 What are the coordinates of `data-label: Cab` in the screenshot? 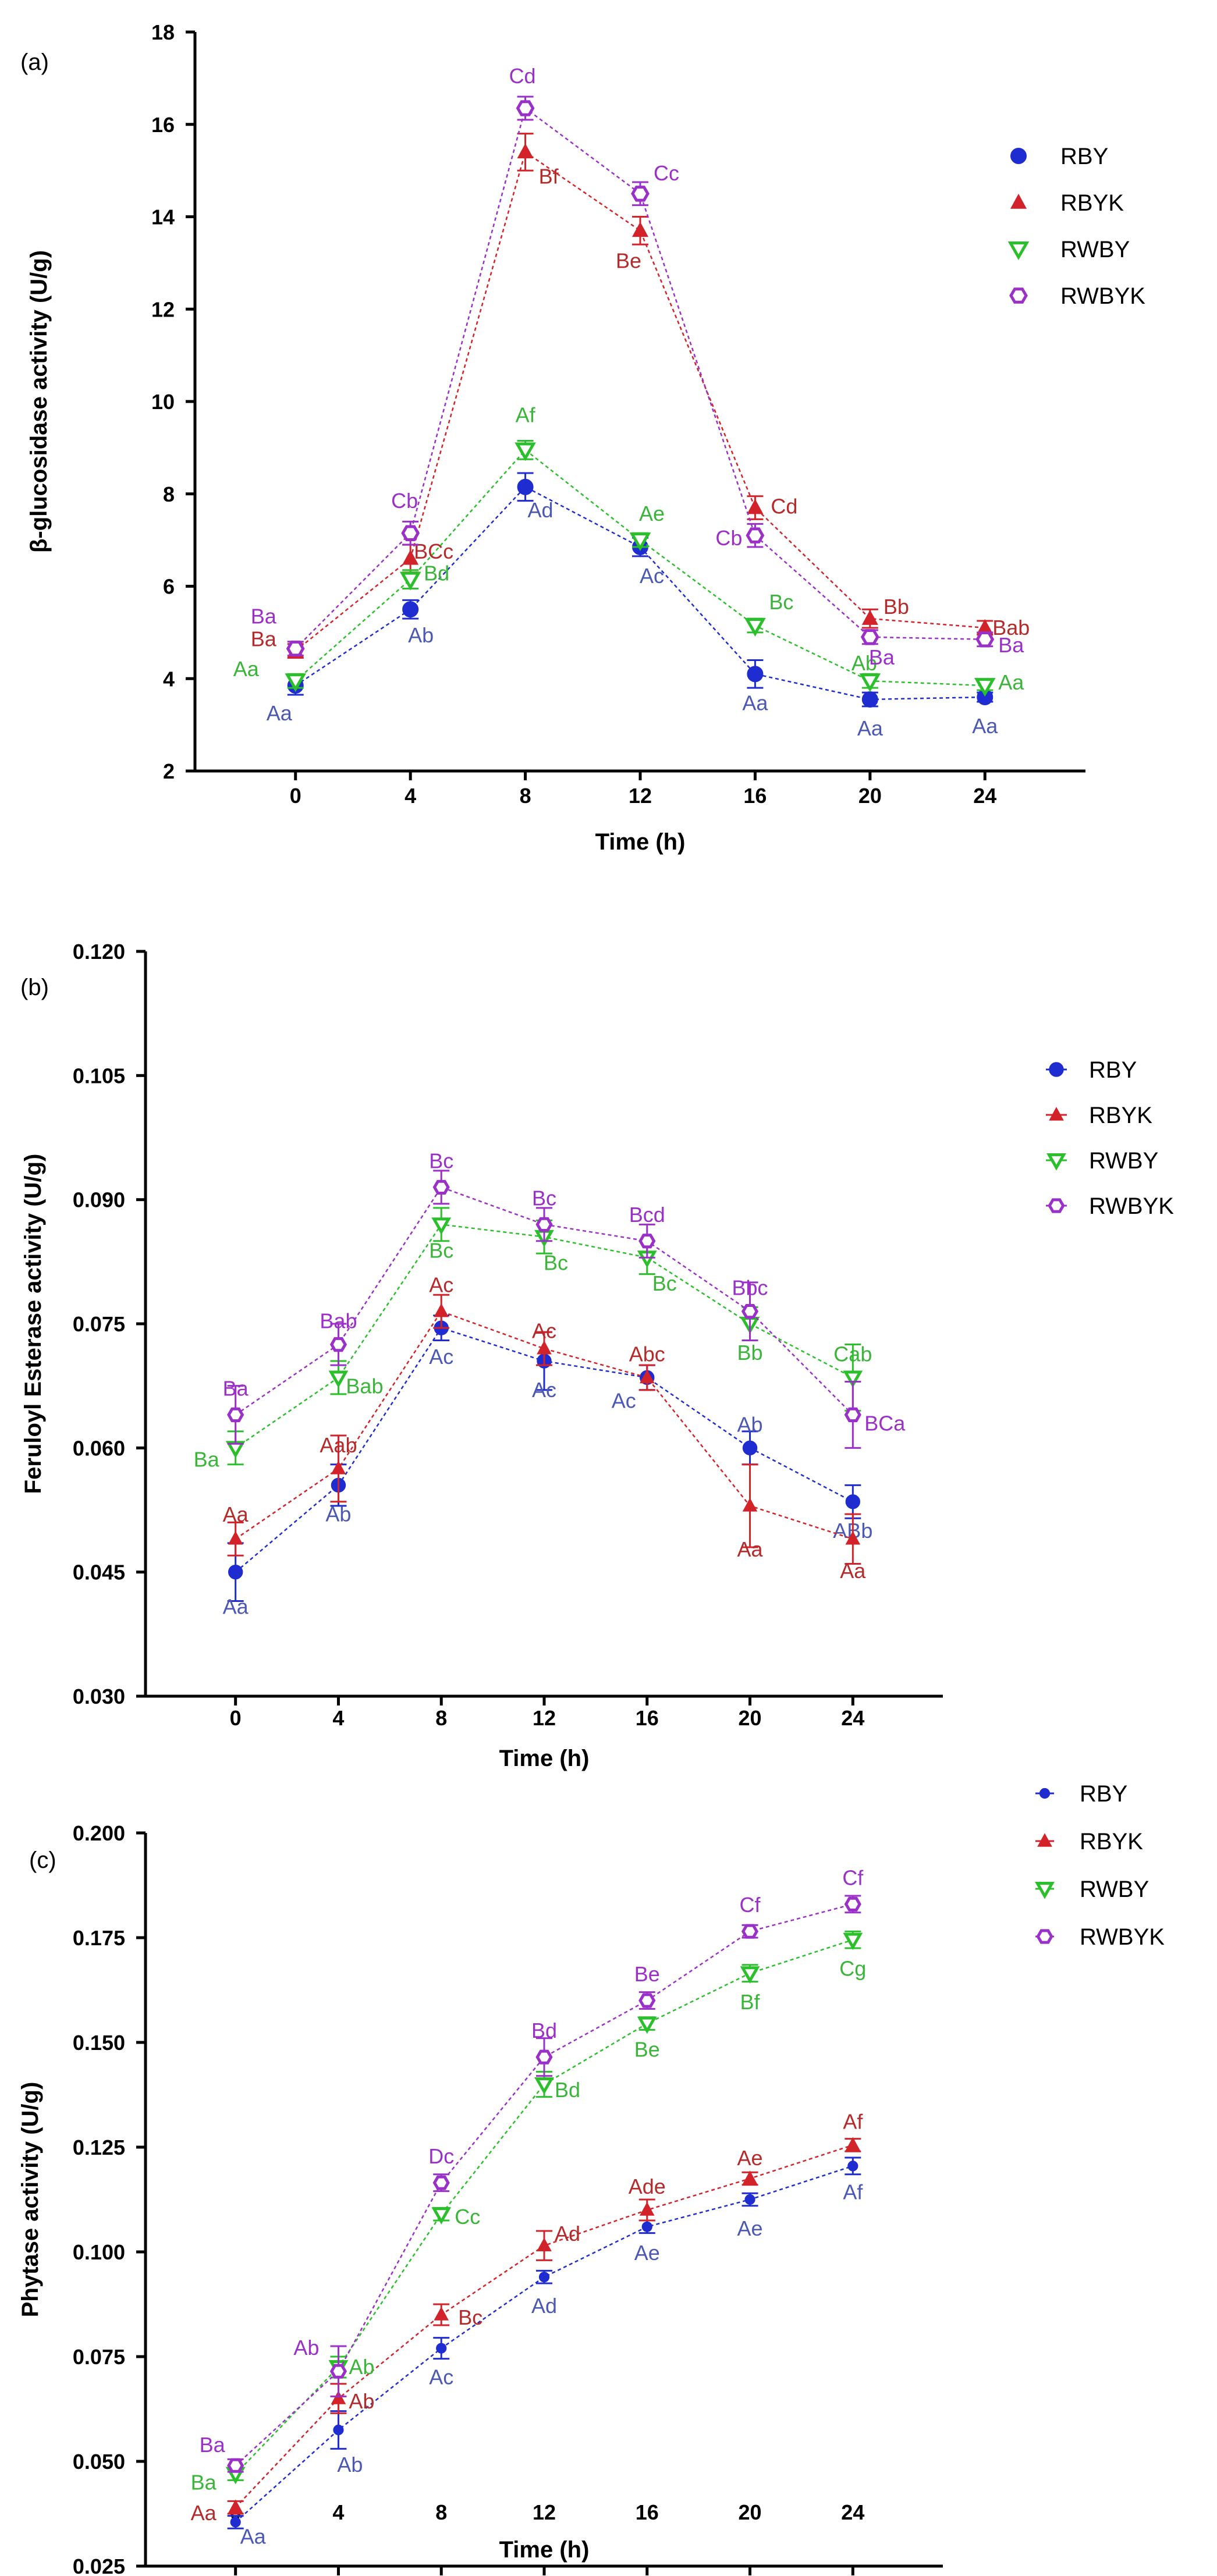 It's located at (852, 1354).